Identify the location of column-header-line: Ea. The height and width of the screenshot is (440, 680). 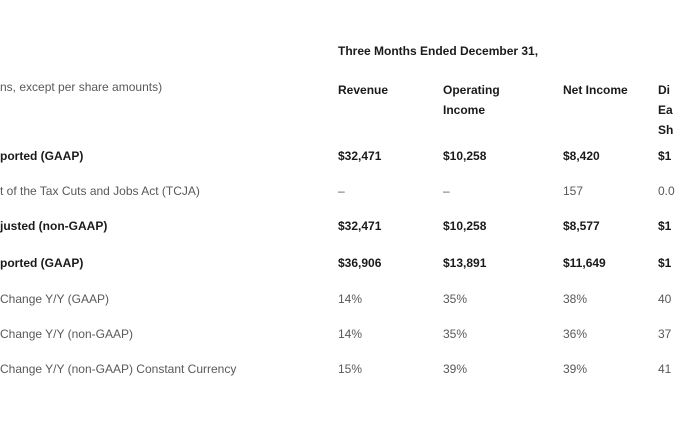
(665, 110).